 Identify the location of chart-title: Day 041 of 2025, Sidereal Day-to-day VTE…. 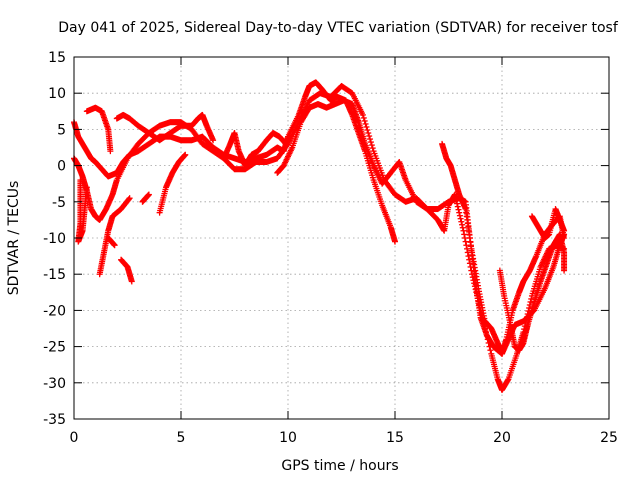
(338, 28).